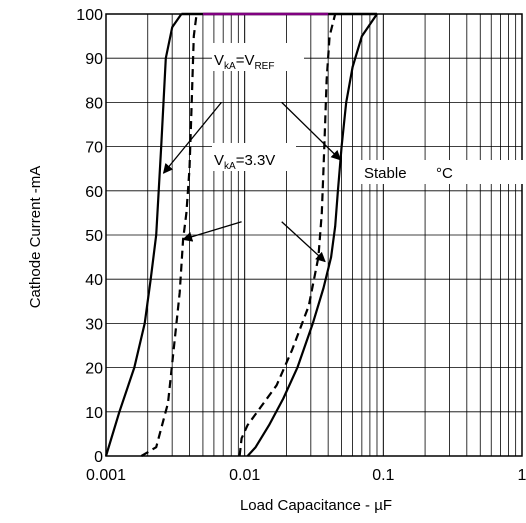 The image size is (526, 523). Describe the element at coordinates (316, 505) in the screenshot. I see `x-axis-title: Load Capacitance - µF` at that location.